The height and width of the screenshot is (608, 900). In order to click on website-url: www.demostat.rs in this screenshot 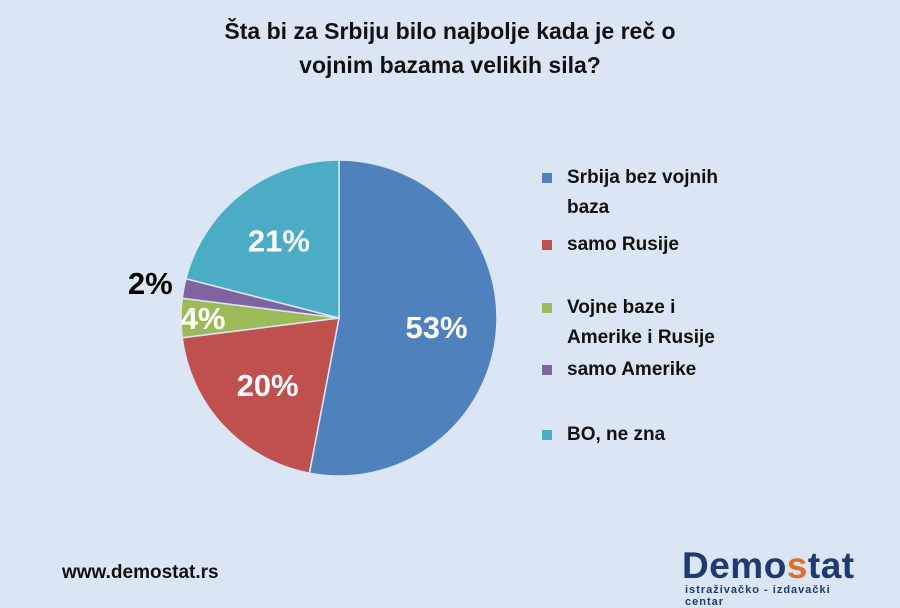, I will do `click(140, 572)`.